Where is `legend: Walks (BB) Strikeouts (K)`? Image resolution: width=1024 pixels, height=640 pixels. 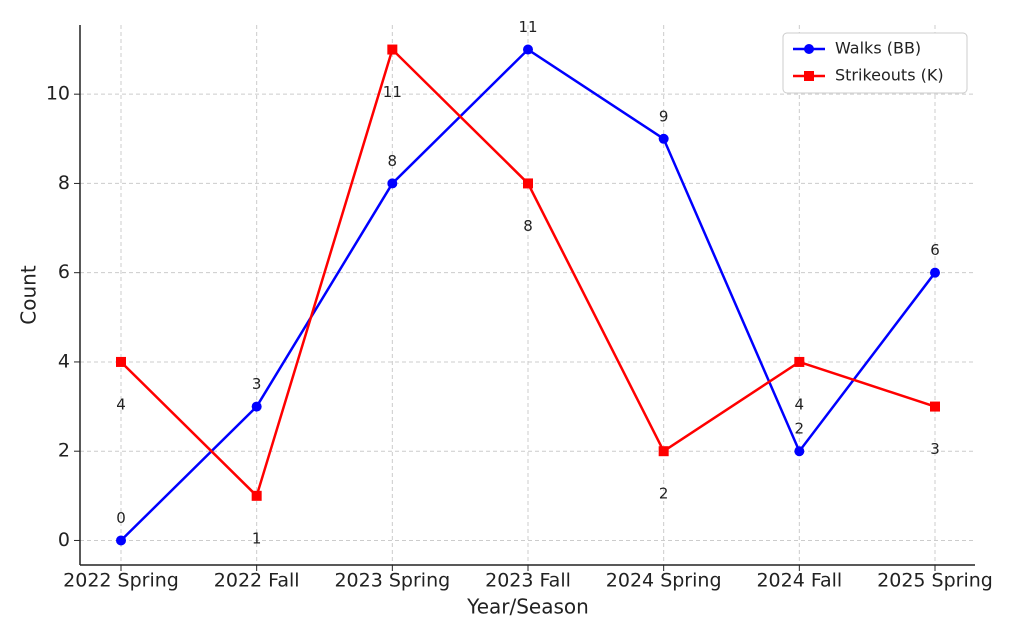 legend: Walks (BB) Strikeouts (K) is located at coordinates (875, 63).